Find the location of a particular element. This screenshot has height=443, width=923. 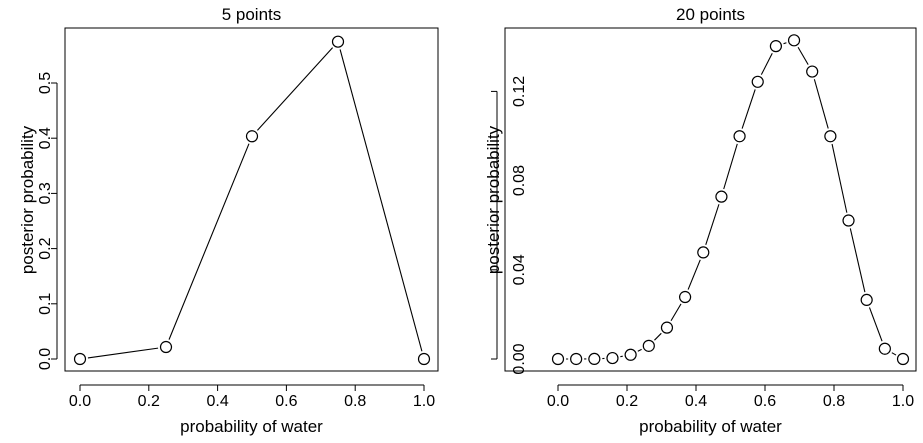

plot-title: 20 points is located at coordinates (710, 14).